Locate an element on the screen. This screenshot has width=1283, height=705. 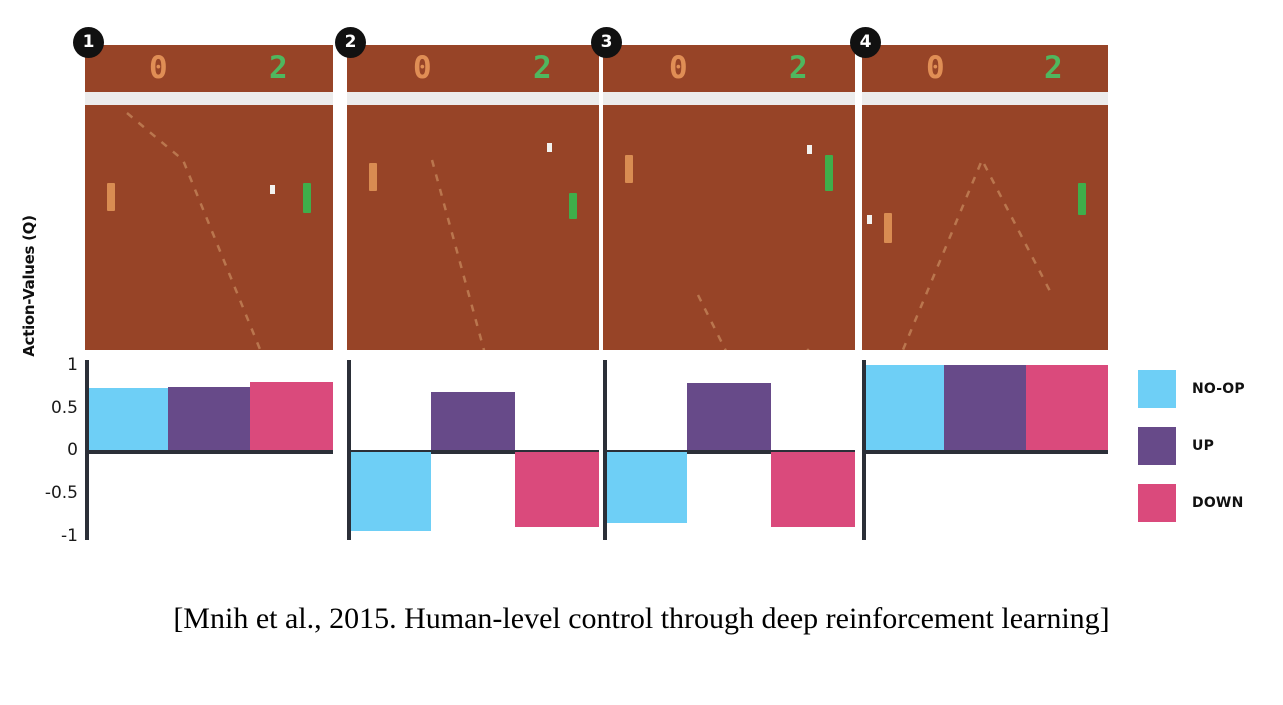
score-right-3: 2 is located at coordinates (798, 68).